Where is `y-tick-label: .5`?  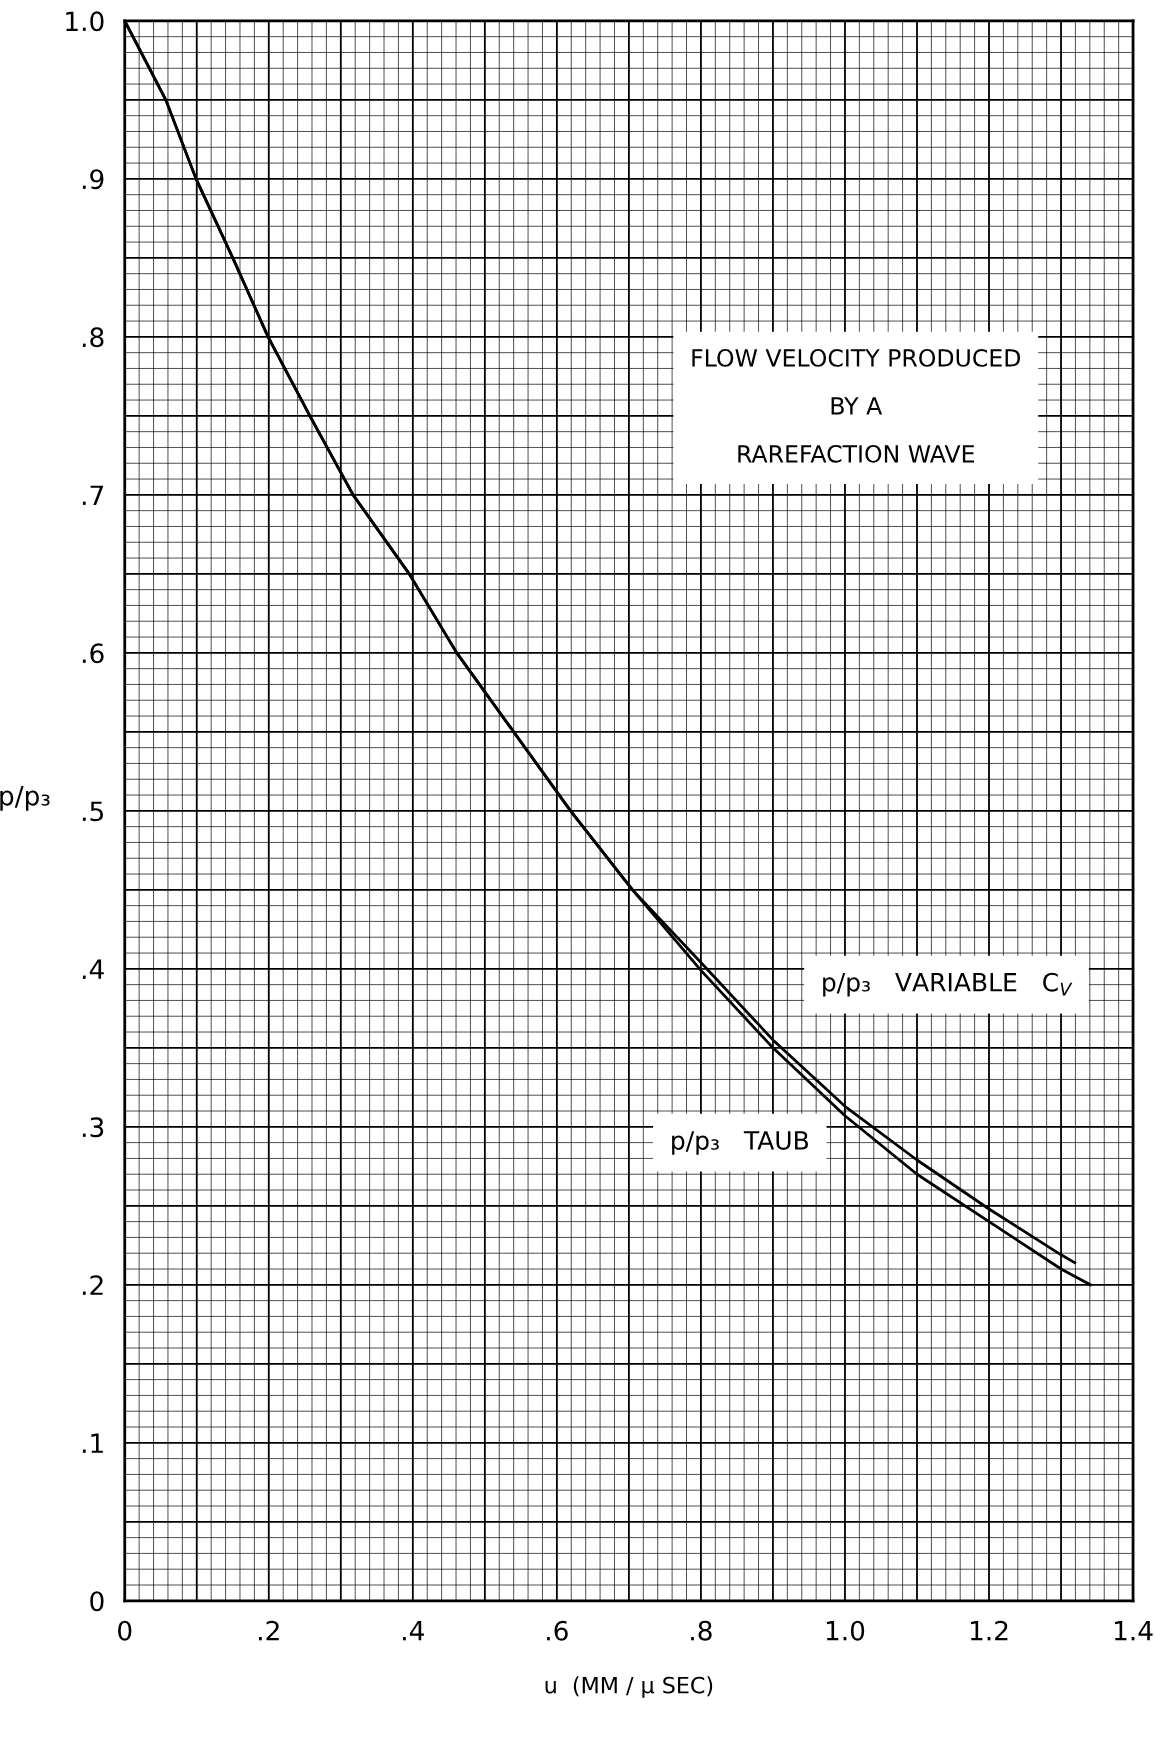 y-tick-label: .5 is located at coordinates (92, 811).